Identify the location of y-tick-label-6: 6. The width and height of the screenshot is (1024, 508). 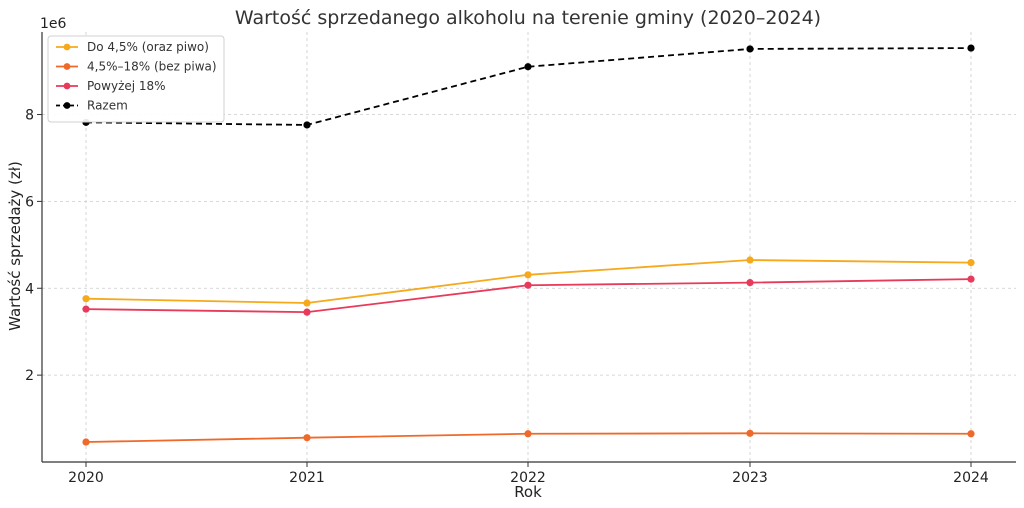
(29, 202).